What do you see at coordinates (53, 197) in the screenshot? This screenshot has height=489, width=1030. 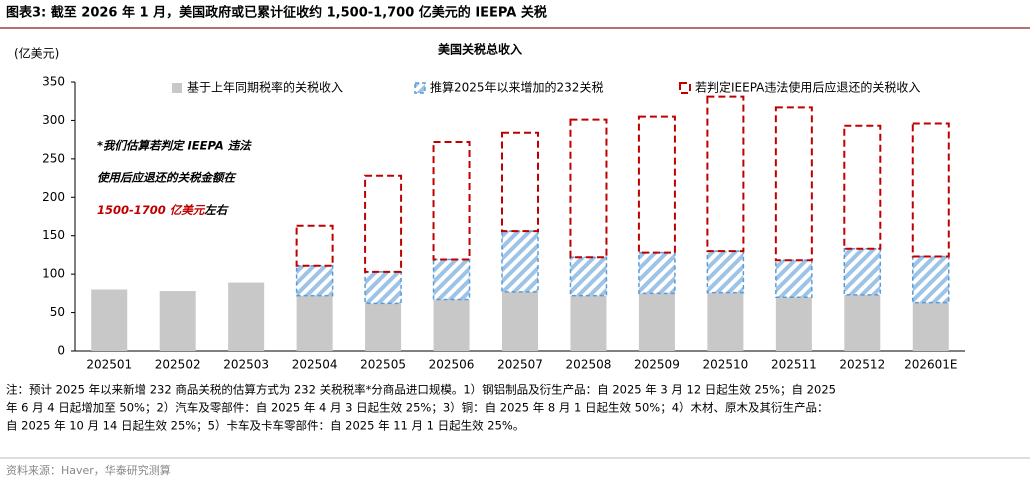 I see `y-tick-label: 200` at bounding box center [53, 197].